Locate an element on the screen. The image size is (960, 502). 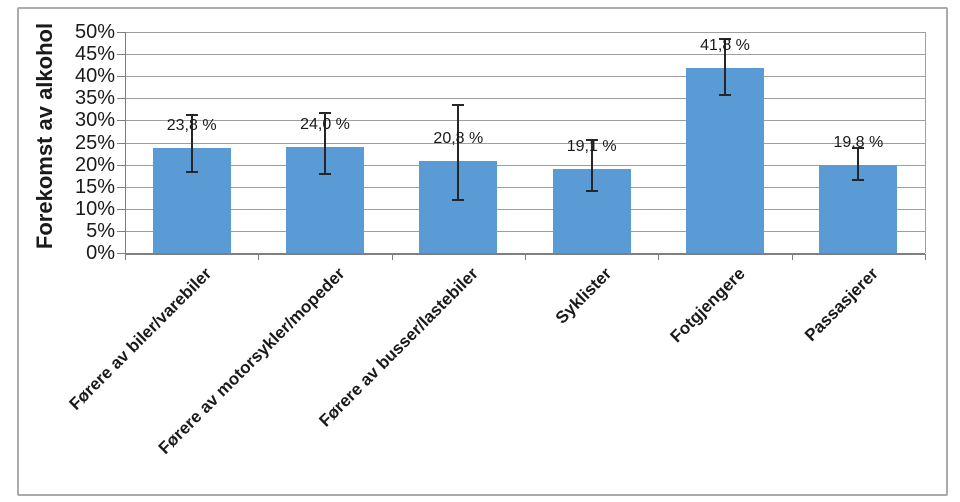
error-bar-cap-top-passasjerer is located at coordinates (858, 147).